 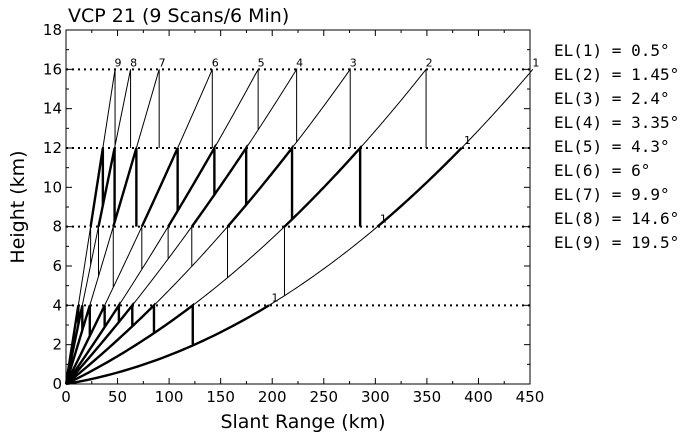 I want to click on y-tick-label: 4, so click(x=57, y=305).